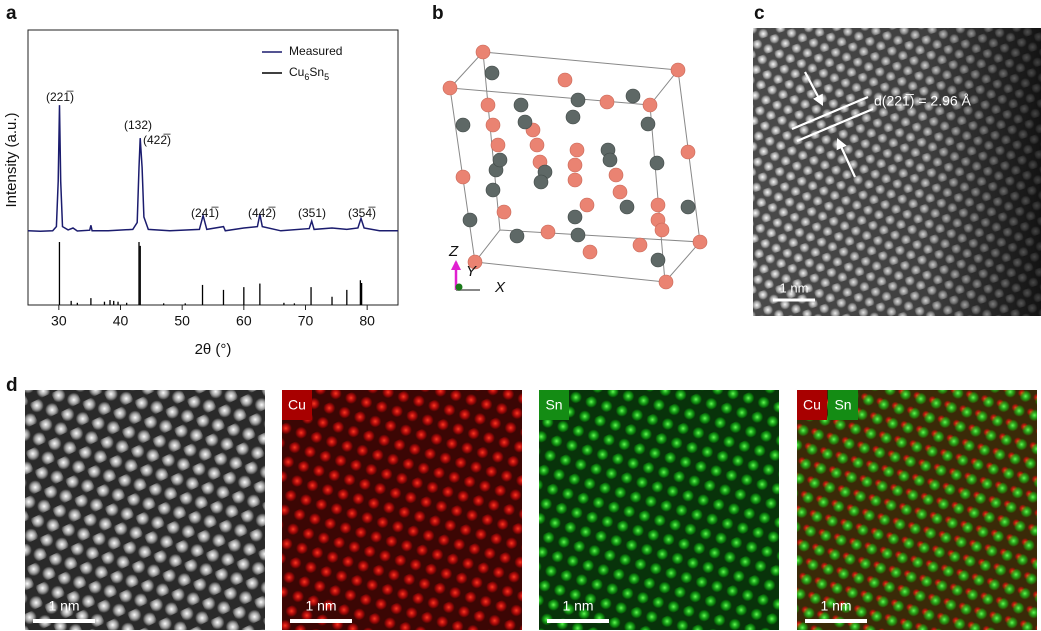 The width and height of the screenshot is (1041, 631). I want to click on x-tick-label: 30, so click(59, 321).